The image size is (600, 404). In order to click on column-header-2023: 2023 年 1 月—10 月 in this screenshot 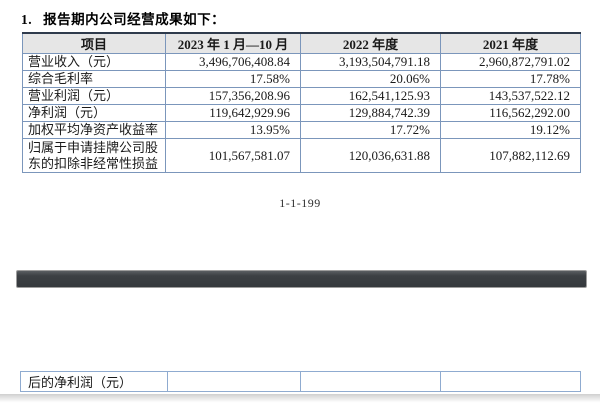, I will do `click(233, 43)`.